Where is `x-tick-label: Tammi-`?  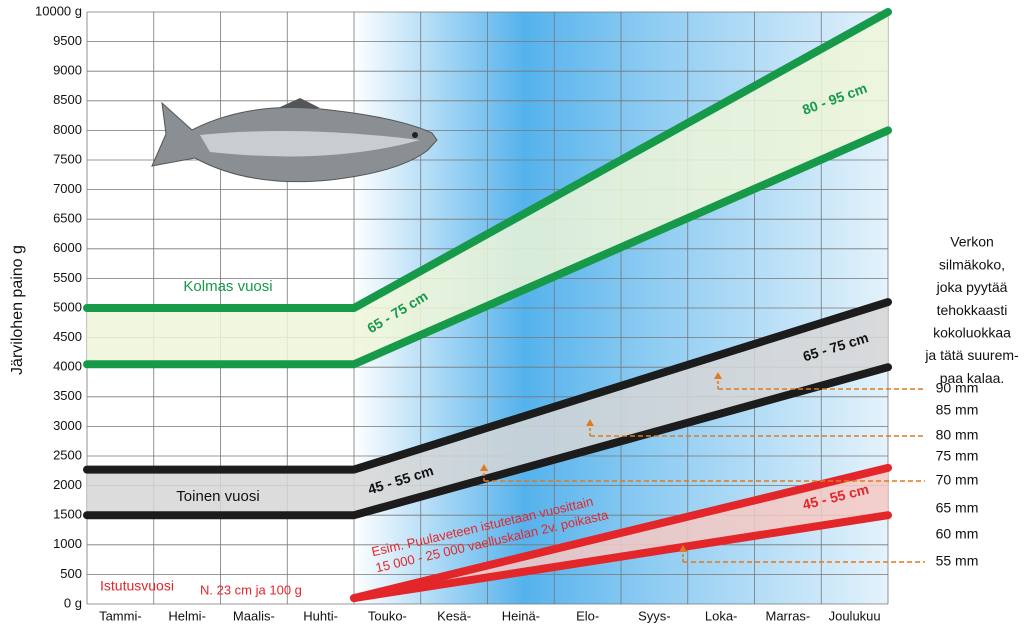
x-tick-label: Tammi- is located at coordinates (120, 615).